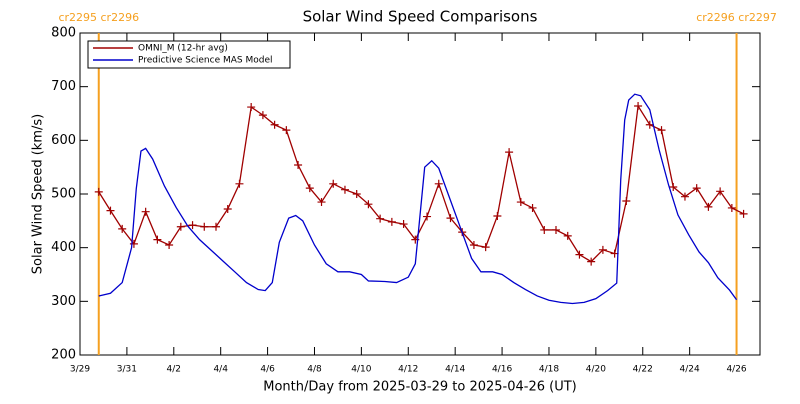 The width and height of the screenshot is (800, 404). I want to click on x-tick-label: 4/8, so click(314, 370).